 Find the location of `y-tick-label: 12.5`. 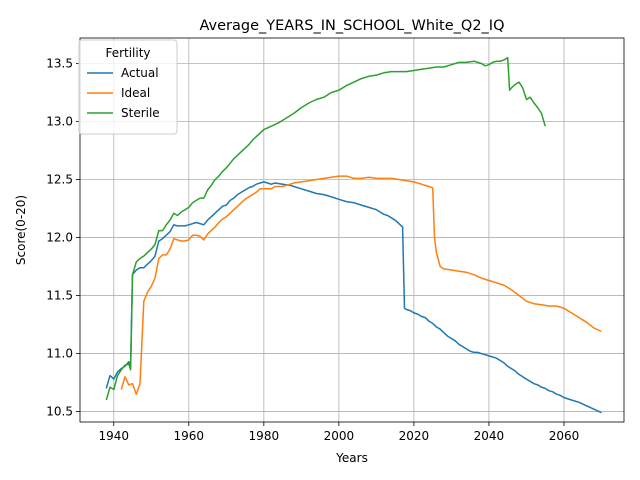

y-tick-label: 12.5 is located at coordinates (59, 180).